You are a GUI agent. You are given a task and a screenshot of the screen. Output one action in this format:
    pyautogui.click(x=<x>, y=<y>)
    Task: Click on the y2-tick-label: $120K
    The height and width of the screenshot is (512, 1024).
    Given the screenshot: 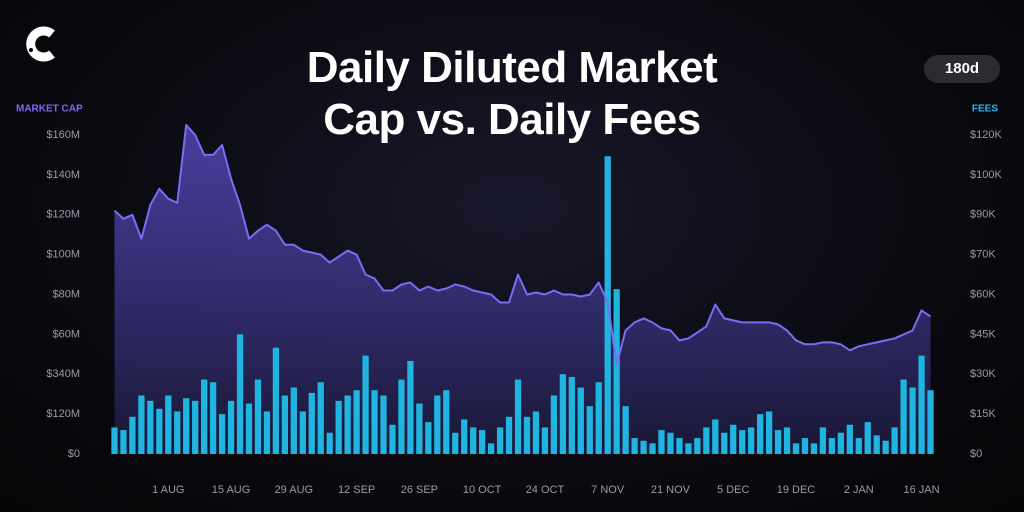 What is the action you would take?
    pyautogui.click(x=986, y=135)
    